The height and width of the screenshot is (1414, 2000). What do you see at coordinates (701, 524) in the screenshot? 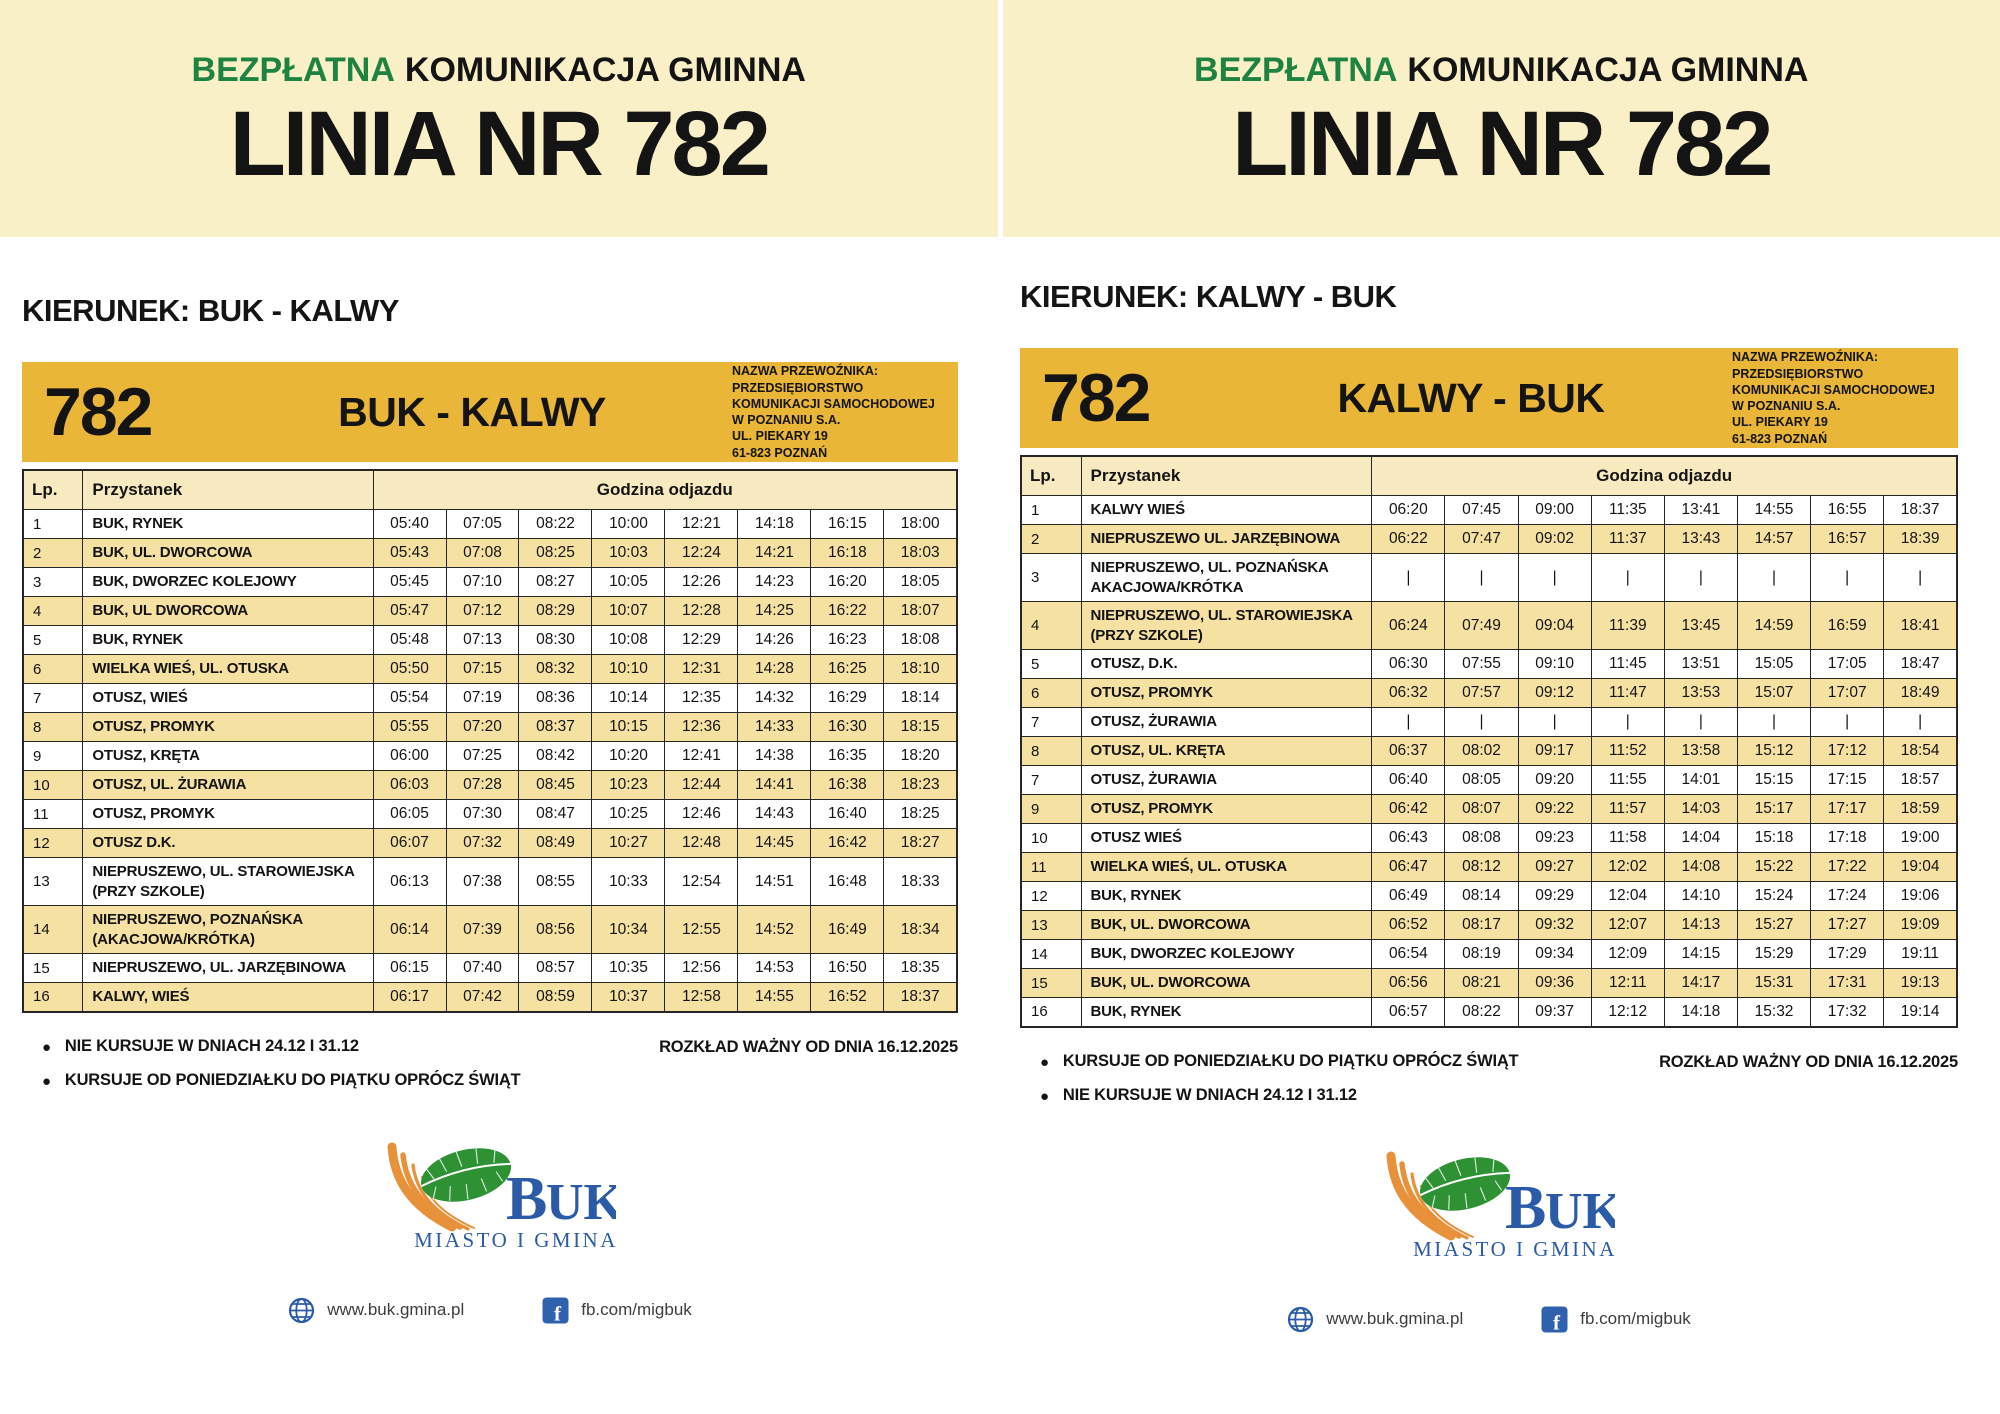
I see `departure-time: 12:21` at bounding box center [701, 524].